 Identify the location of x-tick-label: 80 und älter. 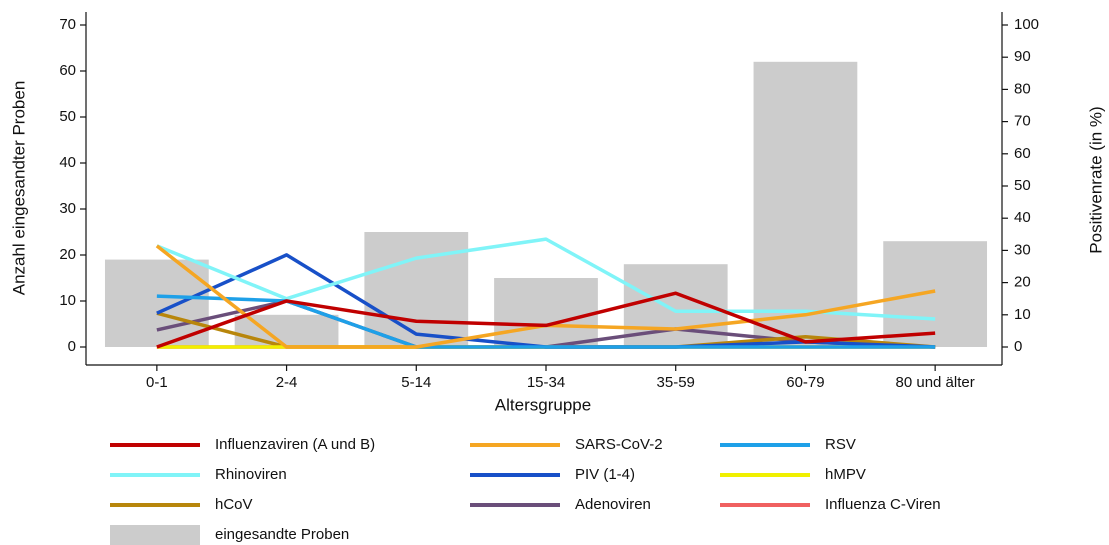
(935, 382).